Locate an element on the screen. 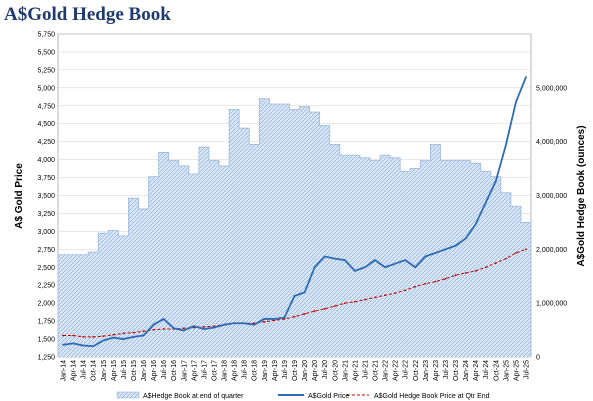  x-tick-label: Jul-14 is located at coordinates (84, 369).